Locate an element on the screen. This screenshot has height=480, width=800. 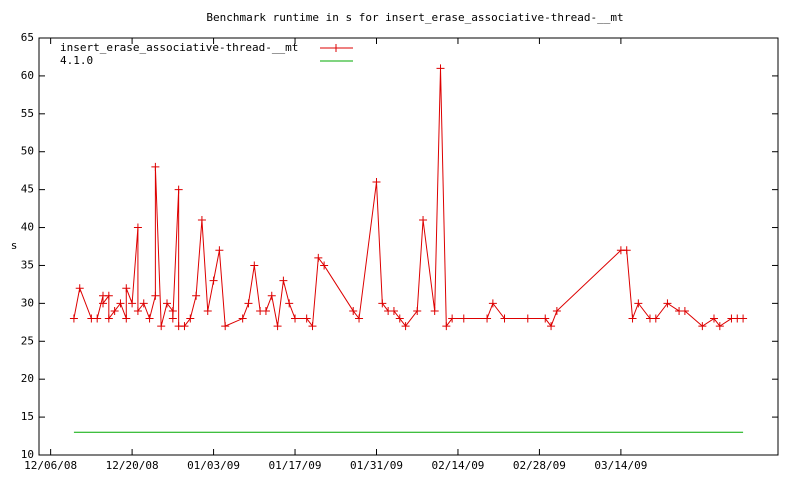
y-tick-label: 15 is located at coordinates (27, 416).